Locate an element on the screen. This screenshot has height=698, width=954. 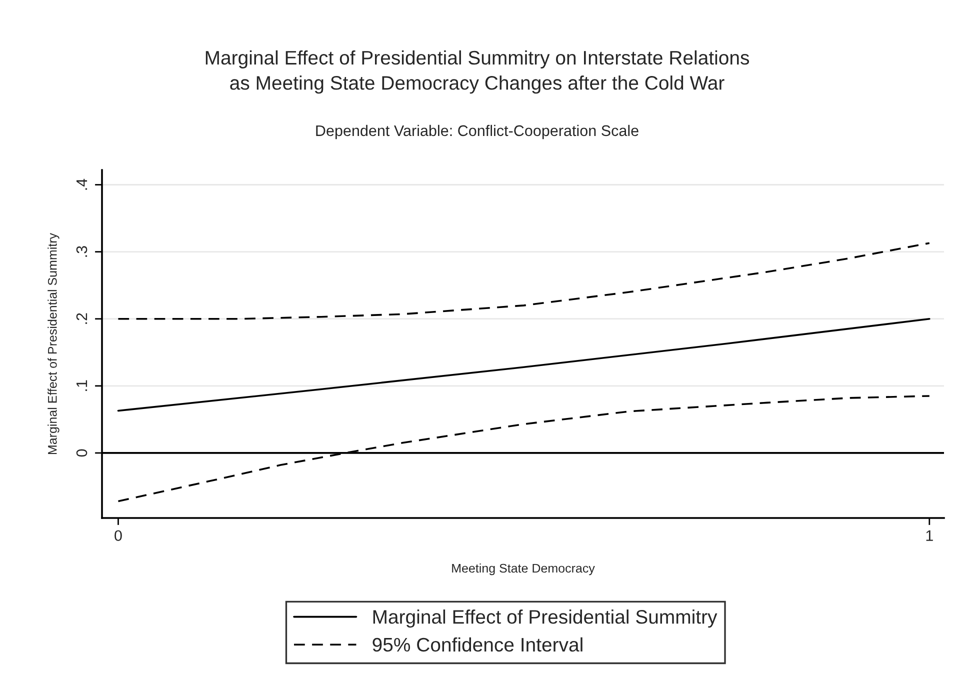
chart-title: Marginal Effect of Presidential Summitry on Interstate Relations as Meeting State Democracy Changes after the Cold War is located at coordinates (478, 72).